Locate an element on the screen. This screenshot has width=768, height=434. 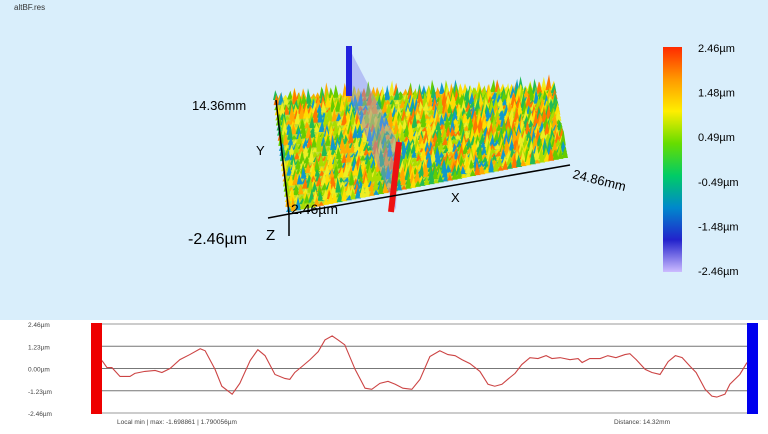
z-axis-label: Z is located at coordinates (270, 235).